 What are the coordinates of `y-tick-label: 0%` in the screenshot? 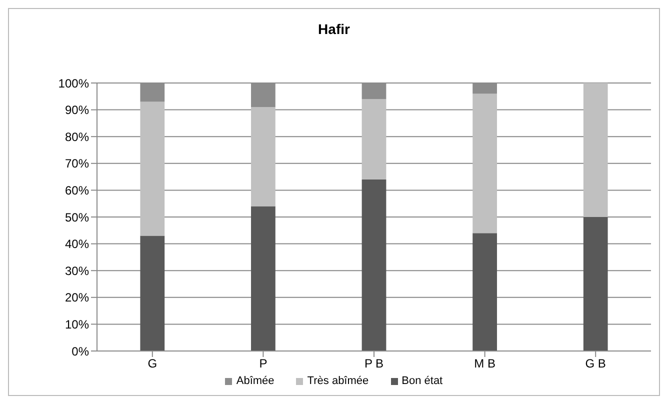 It's located at (81, 351).